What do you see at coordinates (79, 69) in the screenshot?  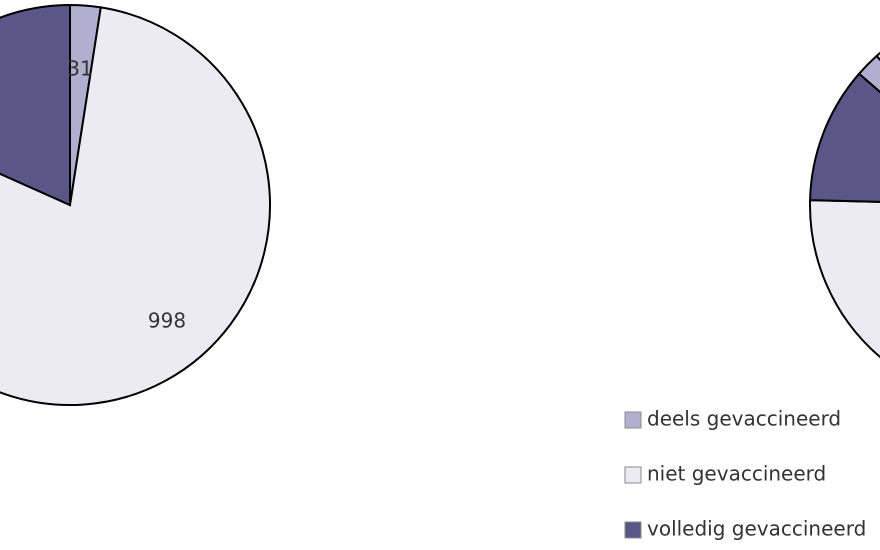 I see `data-label-deels-gevaccineerd: 31` at bounding box center [79, 69].